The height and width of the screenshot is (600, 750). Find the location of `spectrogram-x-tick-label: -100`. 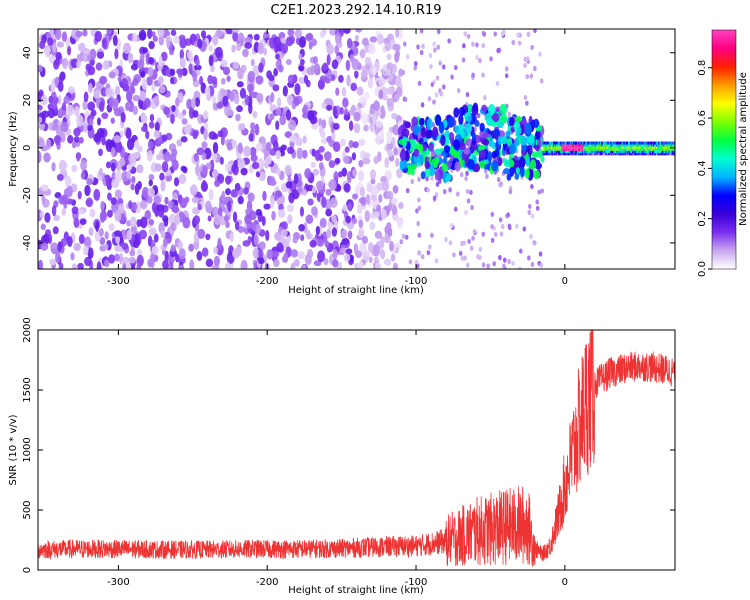

spectrogram-x-tick-label: -100 is located at coordinates (416, 281).